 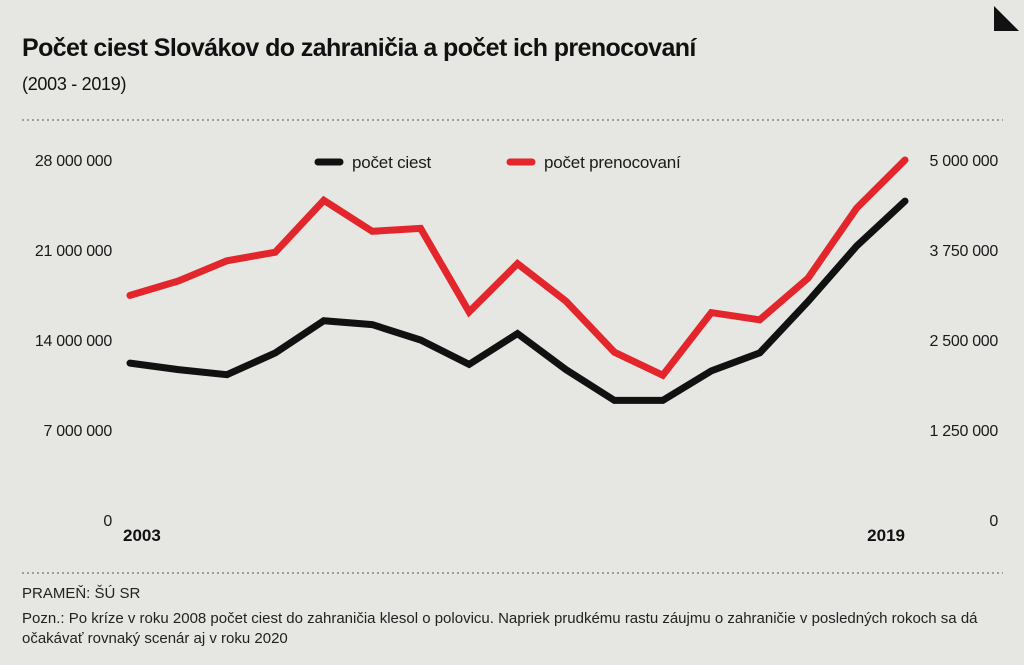 I want to click on y-right-tick-label: 0, so click(x=993, y=521).